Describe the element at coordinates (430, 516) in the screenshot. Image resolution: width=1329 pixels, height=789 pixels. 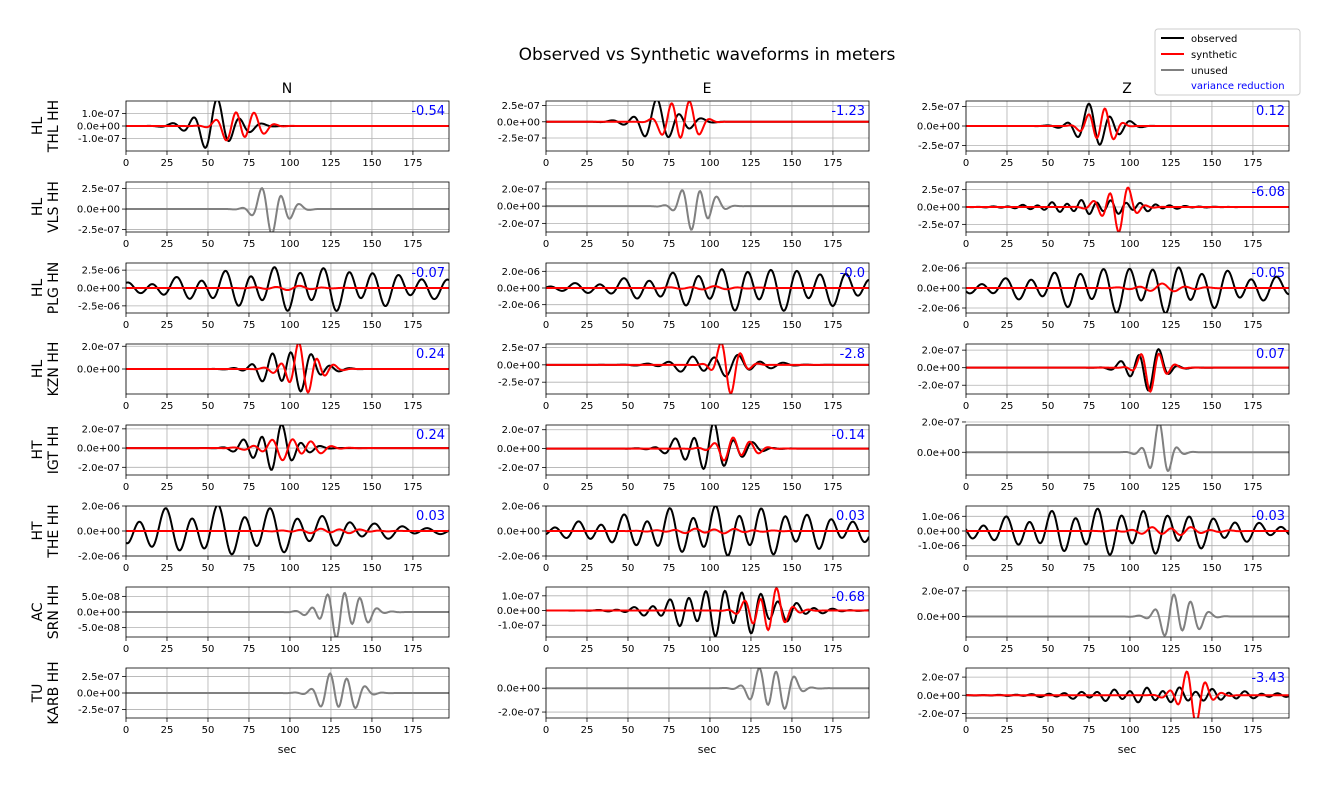
I see `variance-reduction-label: 0.03` at that location.